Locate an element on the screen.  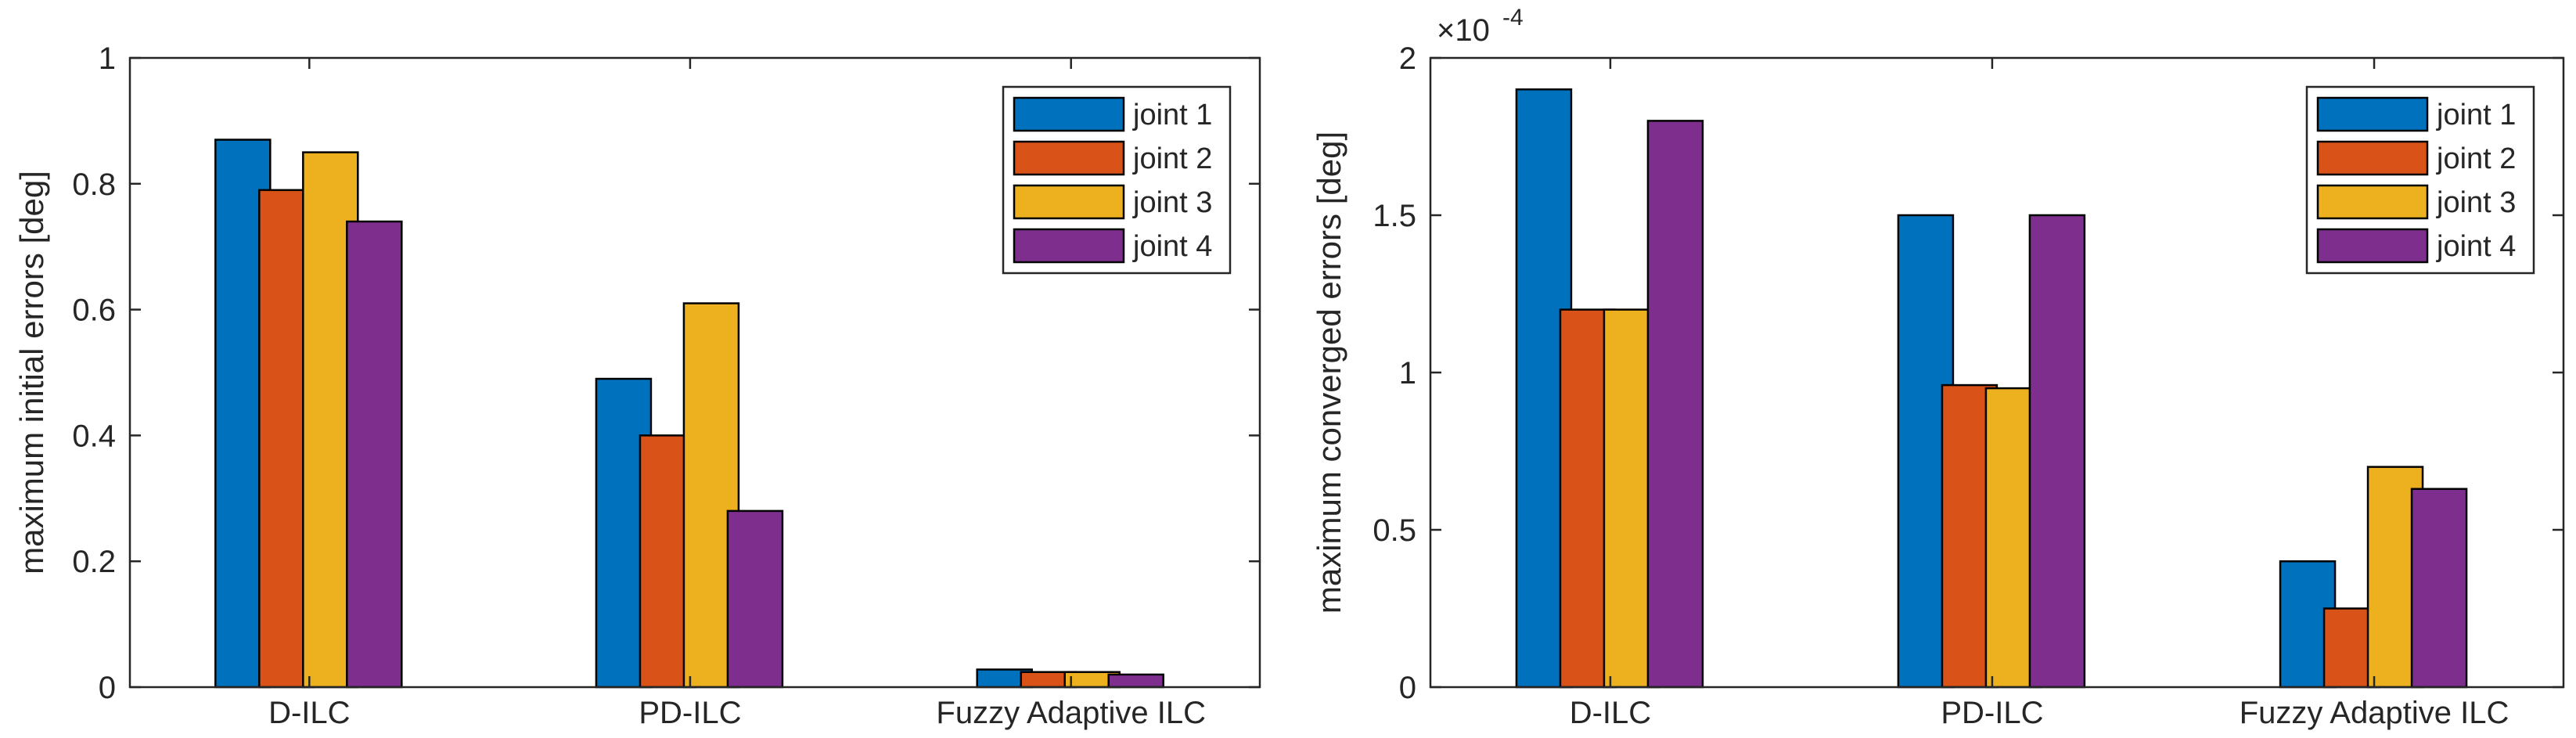
y-tick-label: 0.6 is located at coordinates (94, 310).